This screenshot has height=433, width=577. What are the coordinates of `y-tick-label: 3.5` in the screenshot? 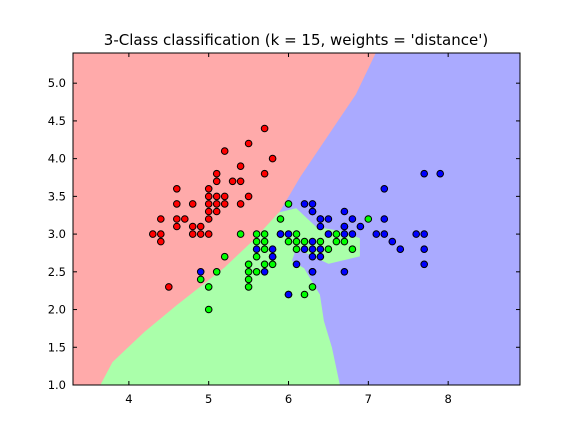 It's located at (57, 196).